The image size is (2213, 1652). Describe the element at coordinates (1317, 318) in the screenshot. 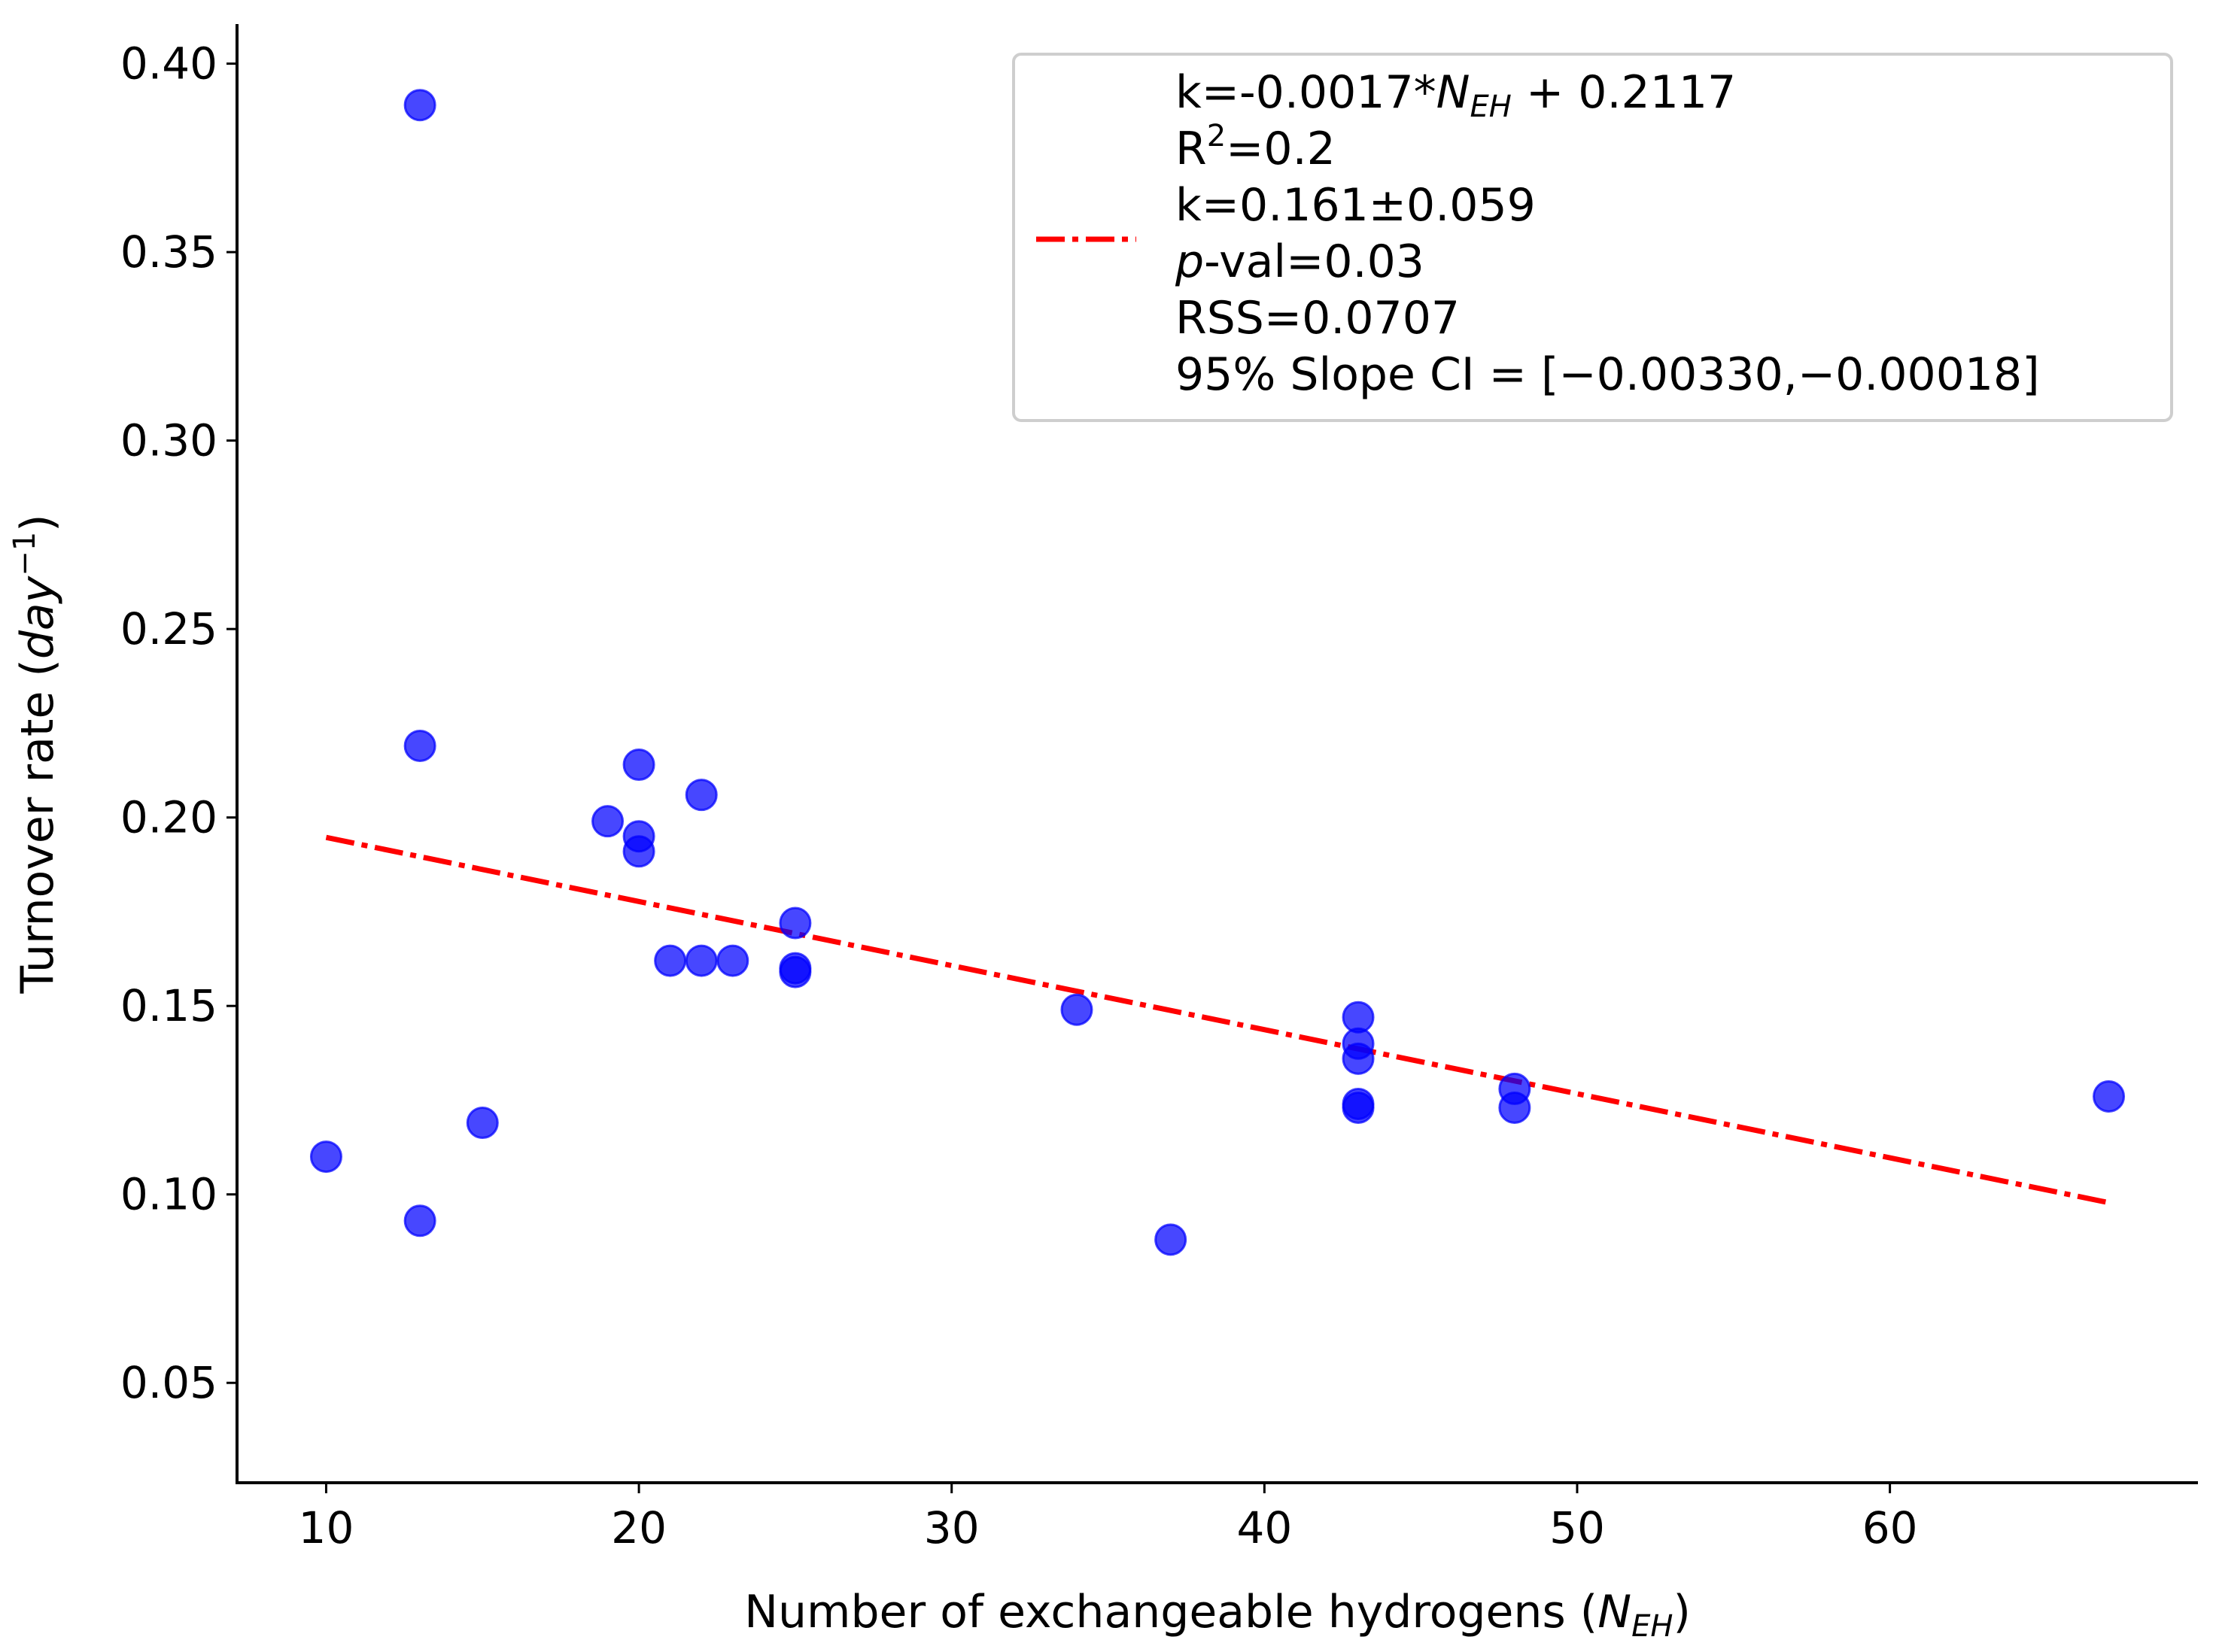

I see `legend-line-rss: RSS=0.0707` at that location.